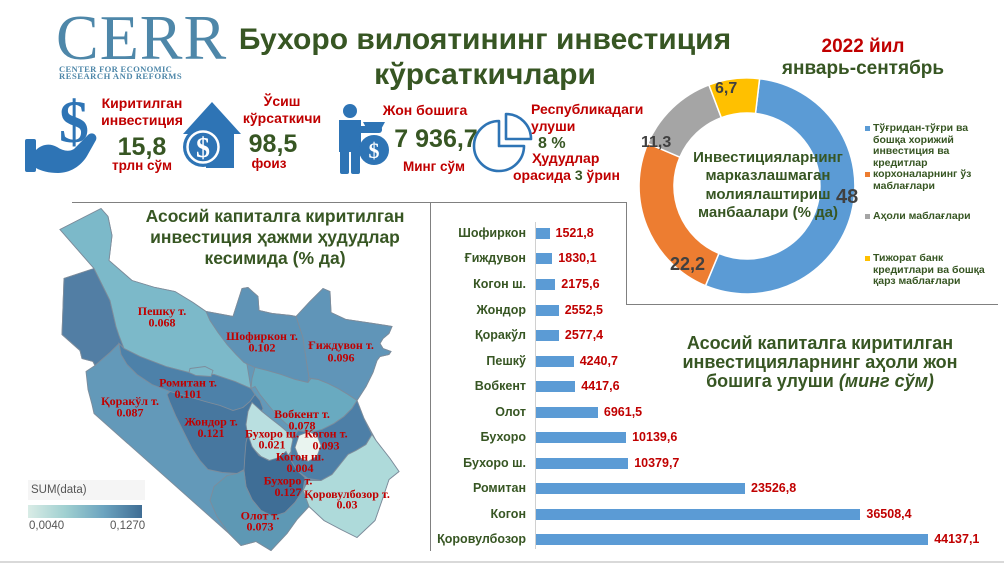 The image size is (1004, 565). What do you see at coordinates (211, 422) in the screenshot?
I see `svg-text: Жондор т.` at bounding box center [211, 422].